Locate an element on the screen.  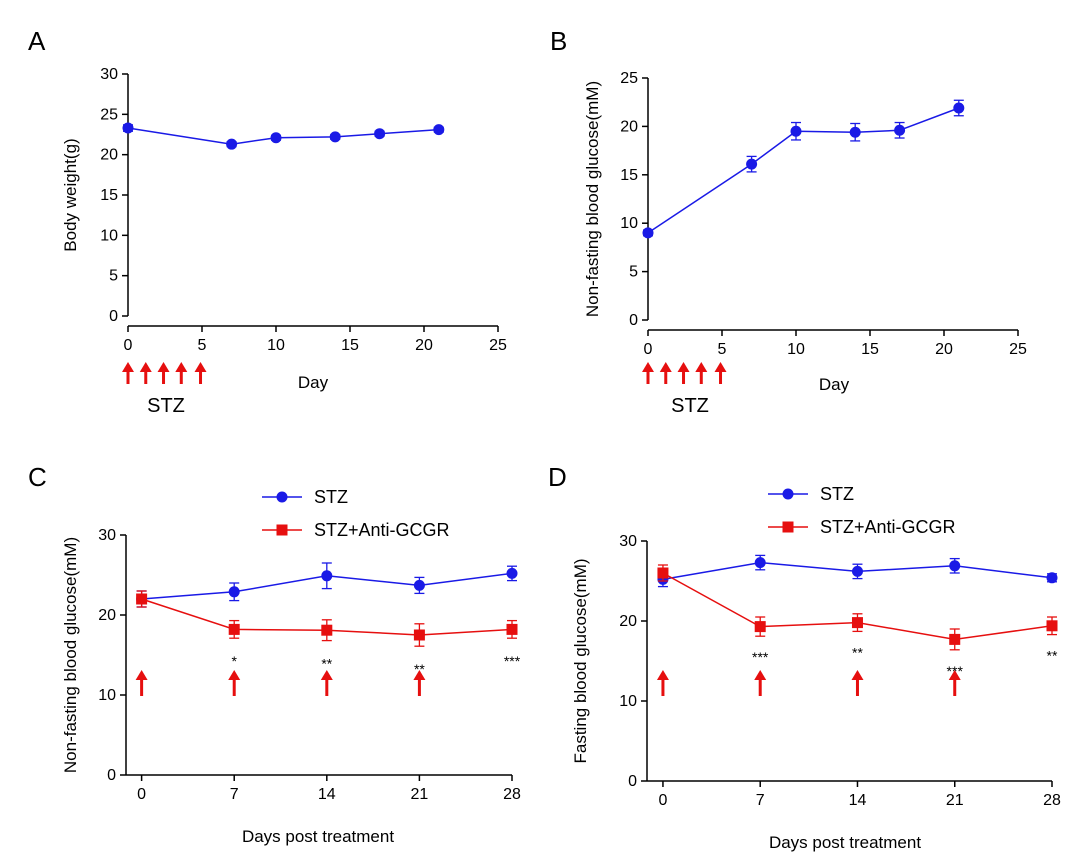
series-line is located at coordinates (803, 170).